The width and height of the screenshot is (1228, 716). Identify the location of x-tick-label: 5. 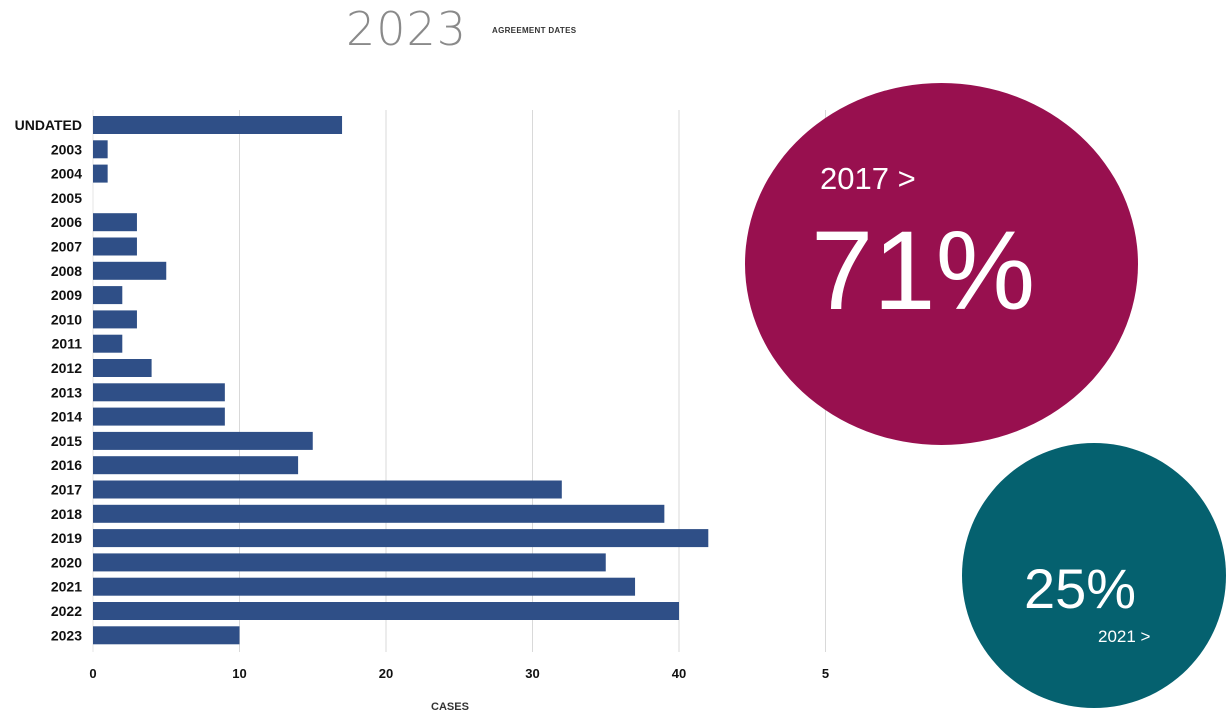
(825, 673).